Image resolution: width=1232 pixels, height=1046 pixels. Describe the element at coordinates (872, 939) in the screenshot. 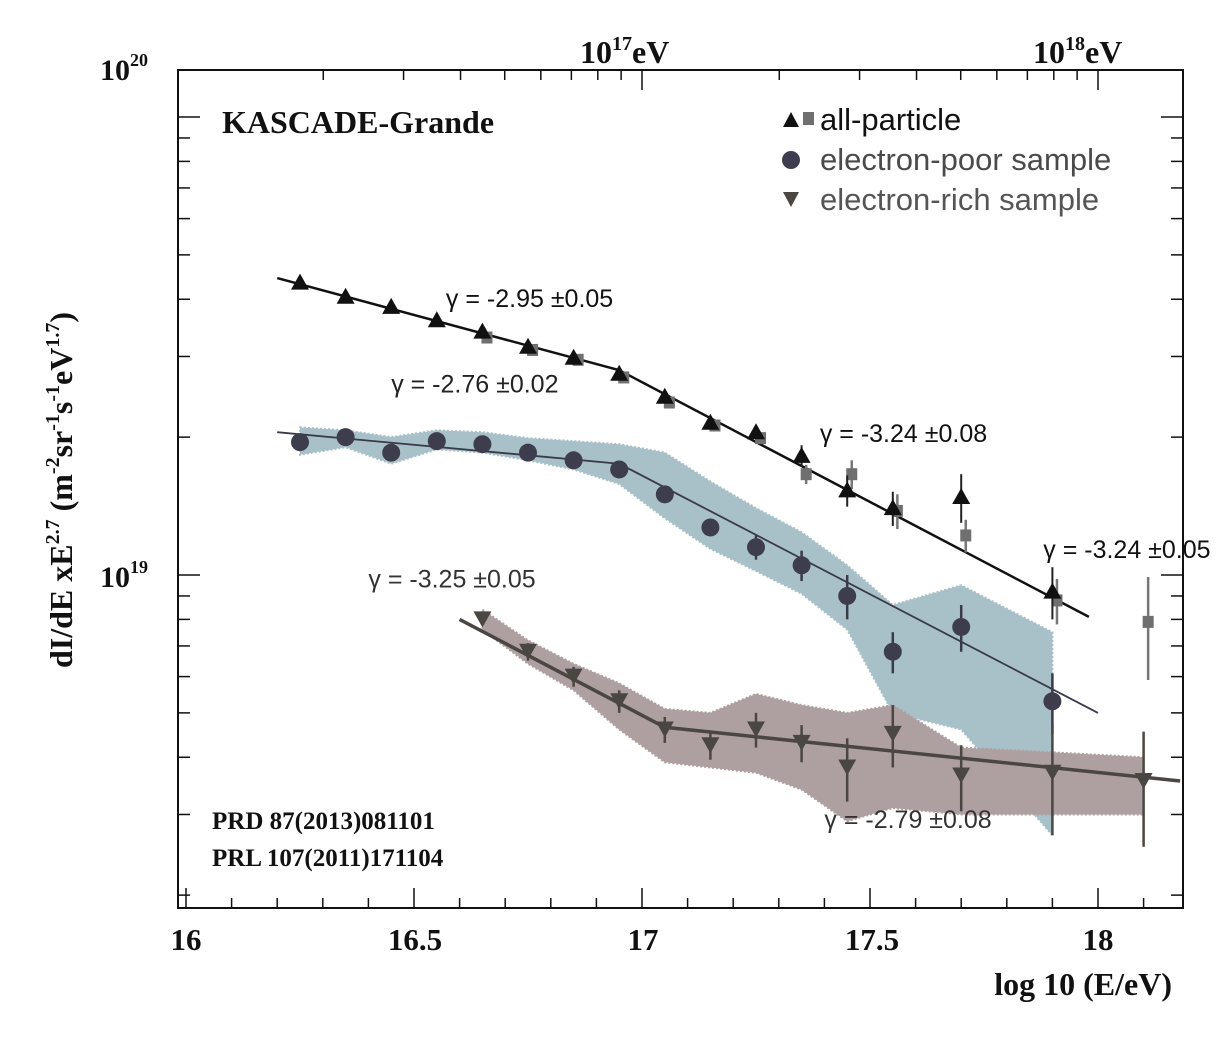

I see `x-tick-label: 17.5` at that location.